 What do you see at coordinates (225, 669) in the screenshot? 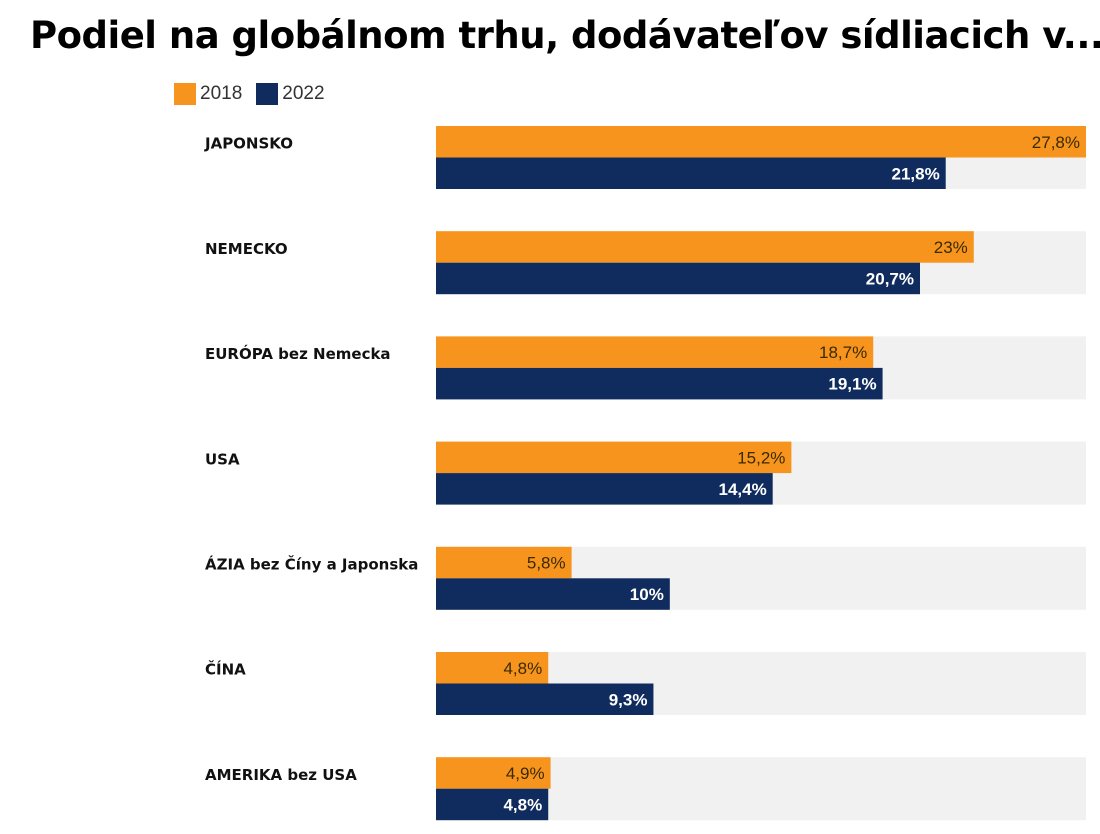
I see `category-label: ČÍNA` at bounding box center [225, 669].